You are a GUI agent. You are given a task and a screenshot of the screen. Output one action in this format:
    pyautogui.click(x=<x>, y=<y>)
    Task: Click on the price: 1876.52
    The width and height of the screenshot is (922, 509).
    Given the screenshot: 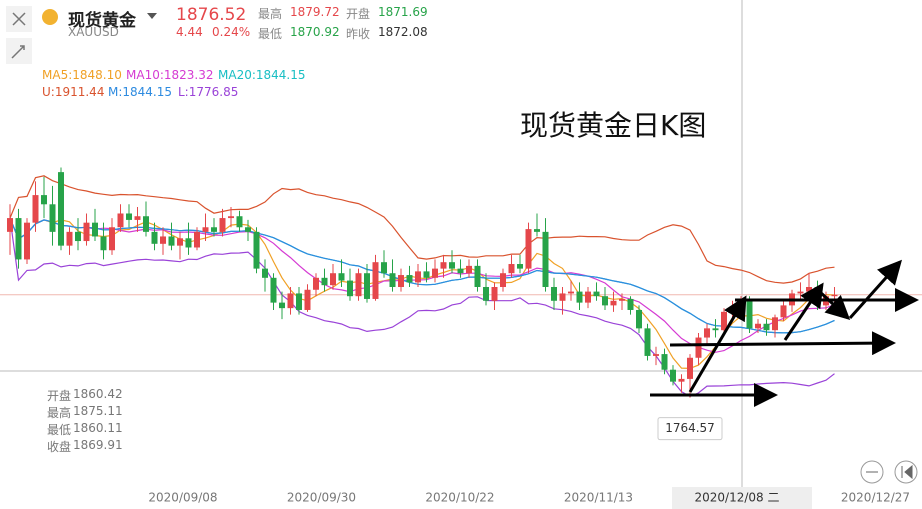 What is the action you would take?
    pyautogui.click(x=211, y=15)
    